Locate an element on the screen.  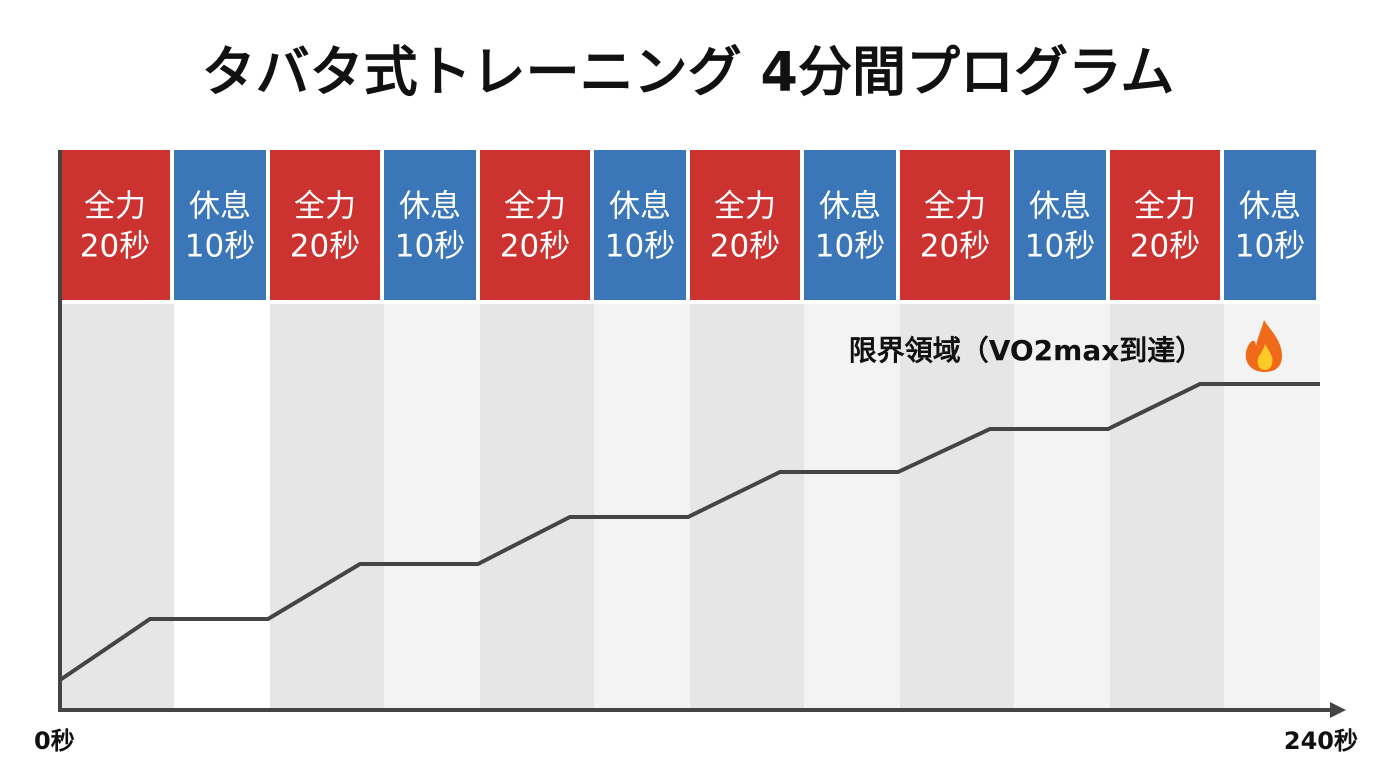
axis-end-label: 240秒 is located at coordinates (1321, 741).